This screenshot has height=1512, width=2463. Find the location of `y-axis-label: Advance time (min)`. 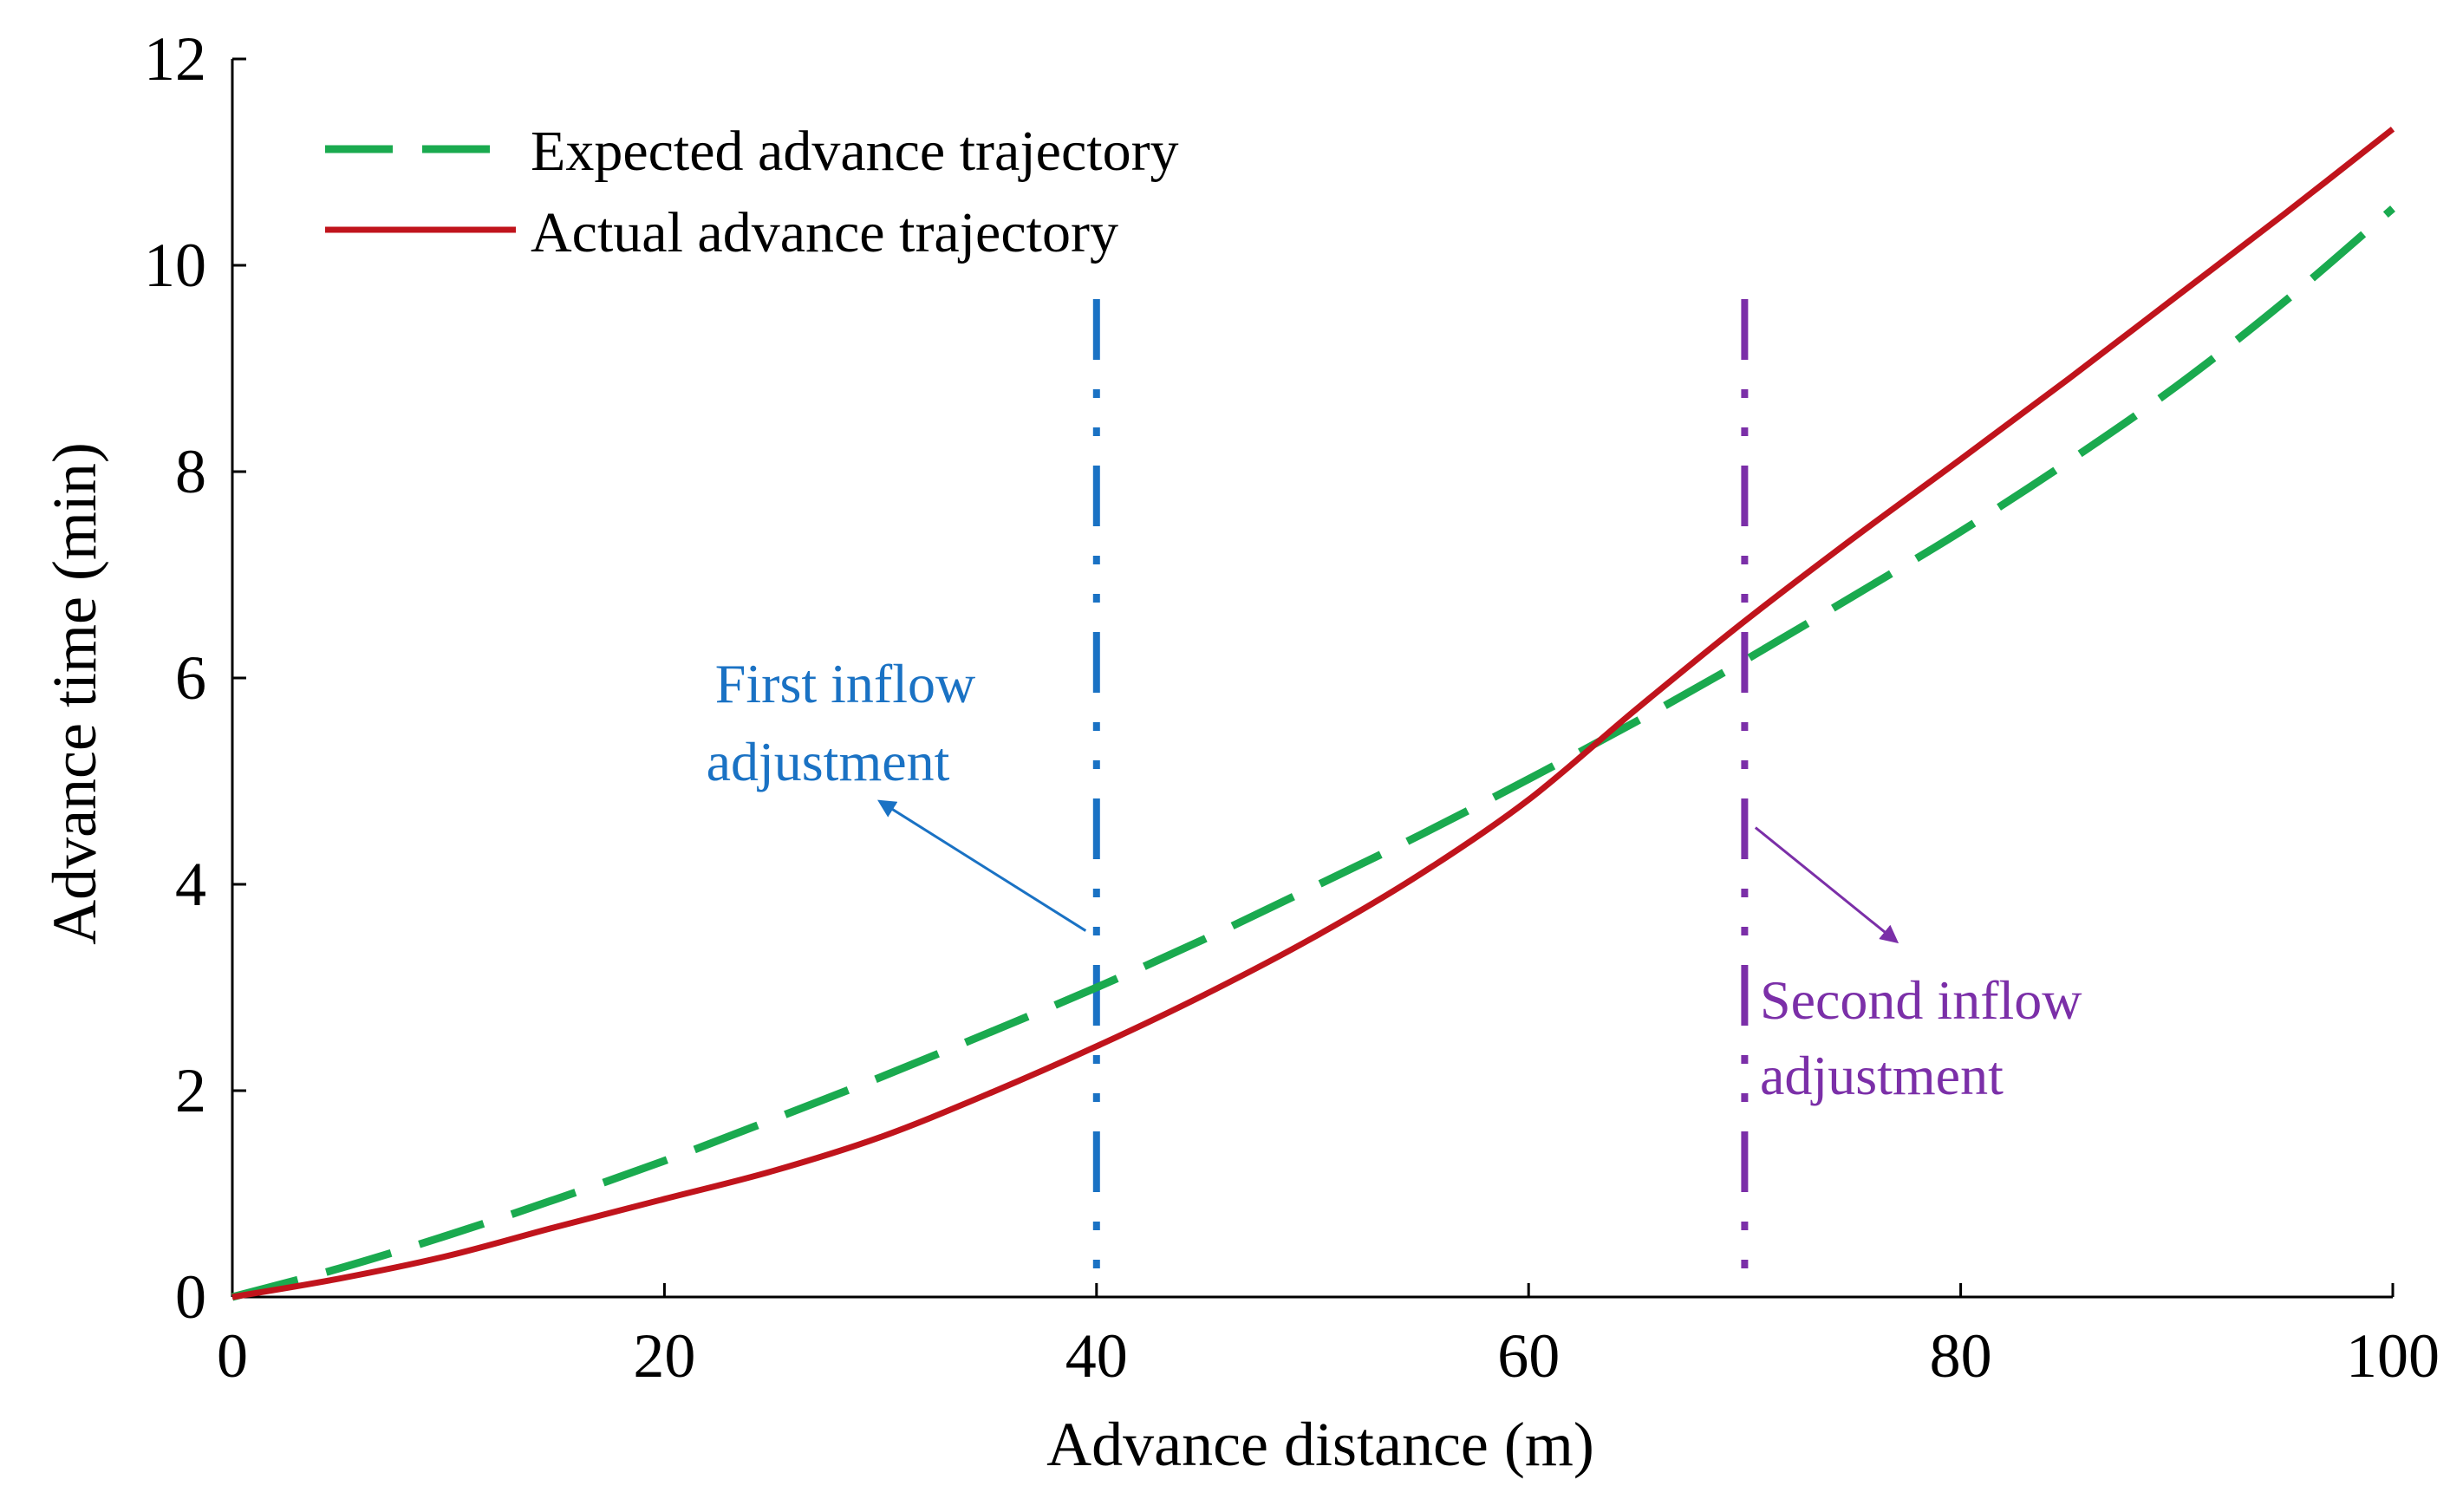

y-axis-label: Advance time (min) is located at coordinates (74, 694).